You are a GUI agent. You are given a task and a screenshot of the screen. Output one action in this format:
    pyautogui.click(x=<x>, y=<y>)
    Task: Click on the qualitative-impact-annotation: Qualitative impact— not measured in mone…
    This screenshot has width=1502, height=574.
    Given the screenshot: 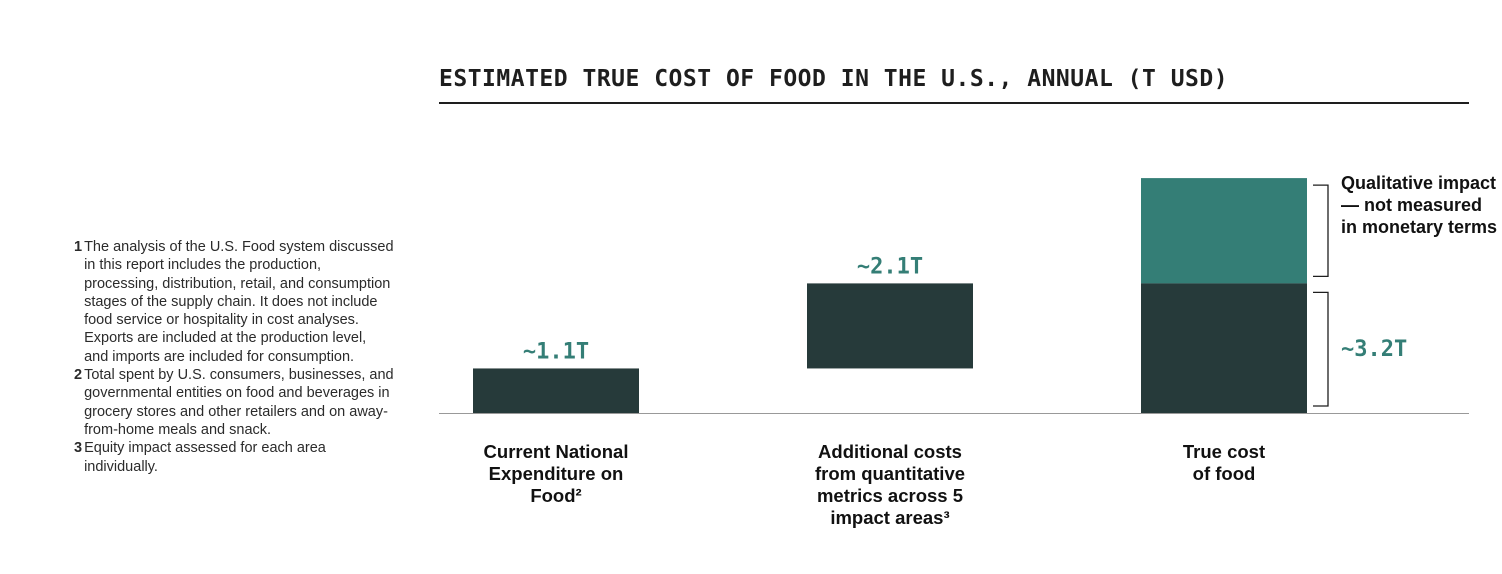 What is the action you would take?
    pyautogui.click(x=1419, y=205)
    